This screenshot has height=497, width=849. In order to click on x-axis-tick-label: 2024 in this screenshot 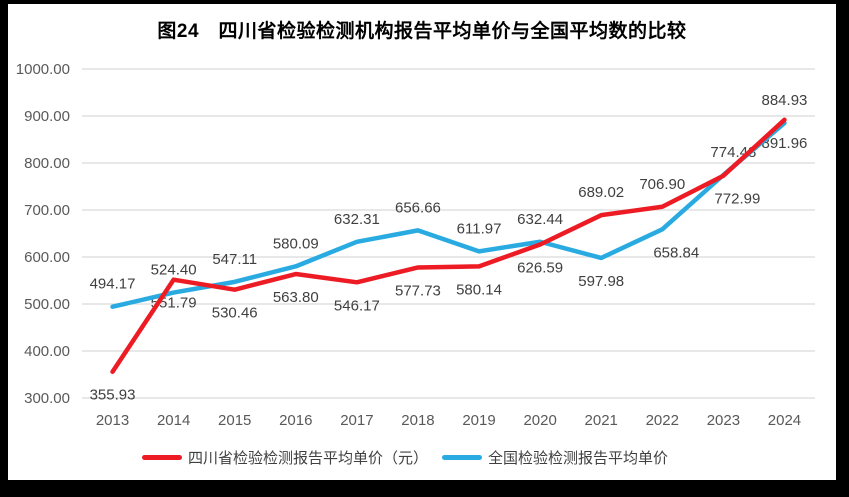, I will do `click(784, 420)`.